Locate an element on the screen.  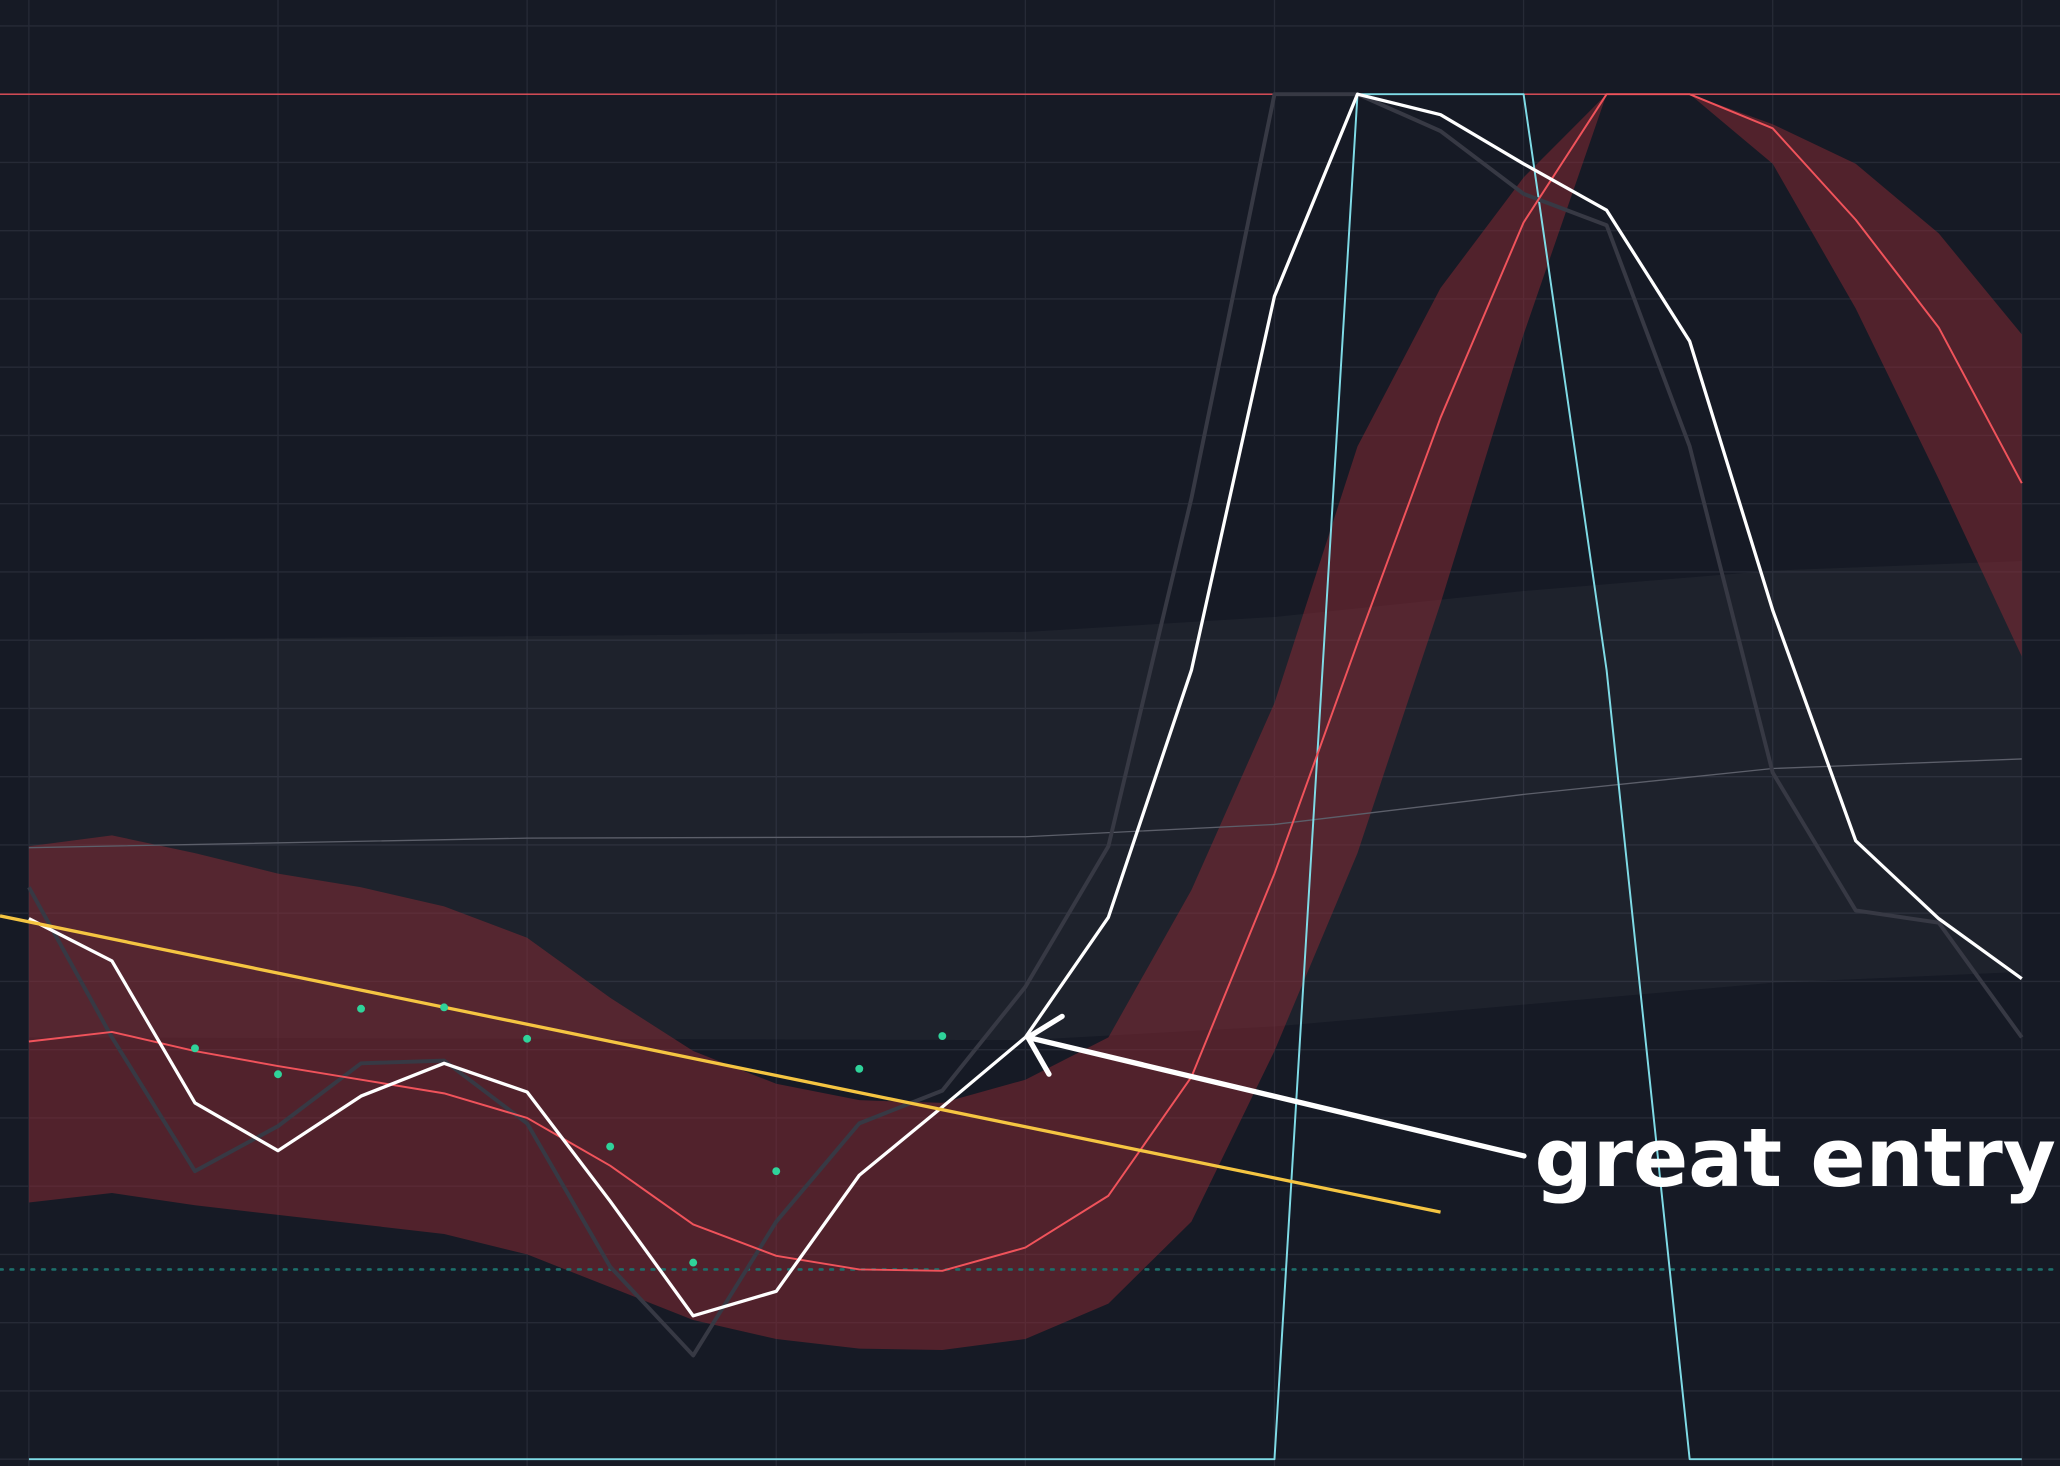
line is located at coordinates (720, 1064).